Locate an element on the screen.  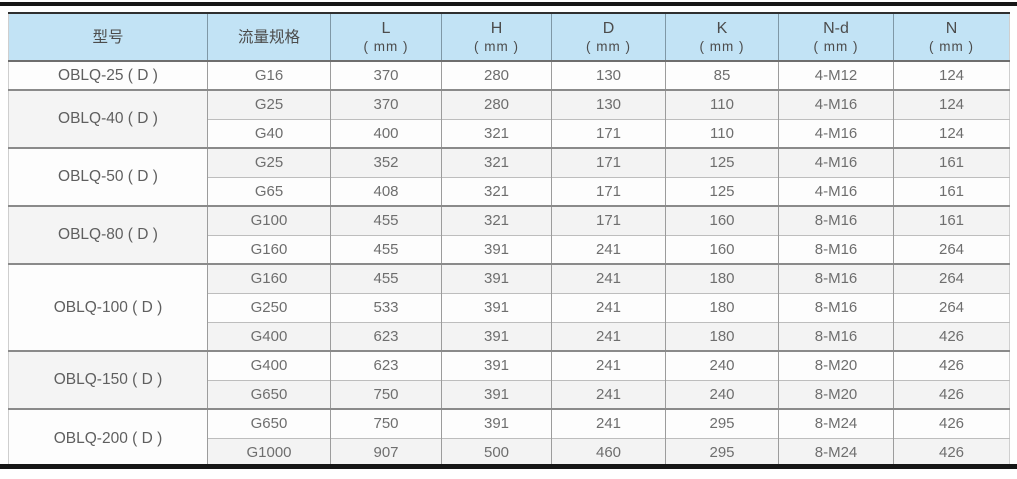
table-row: G400 623 391 241 180 8-M16 426 is located at coordinates (509, 336).